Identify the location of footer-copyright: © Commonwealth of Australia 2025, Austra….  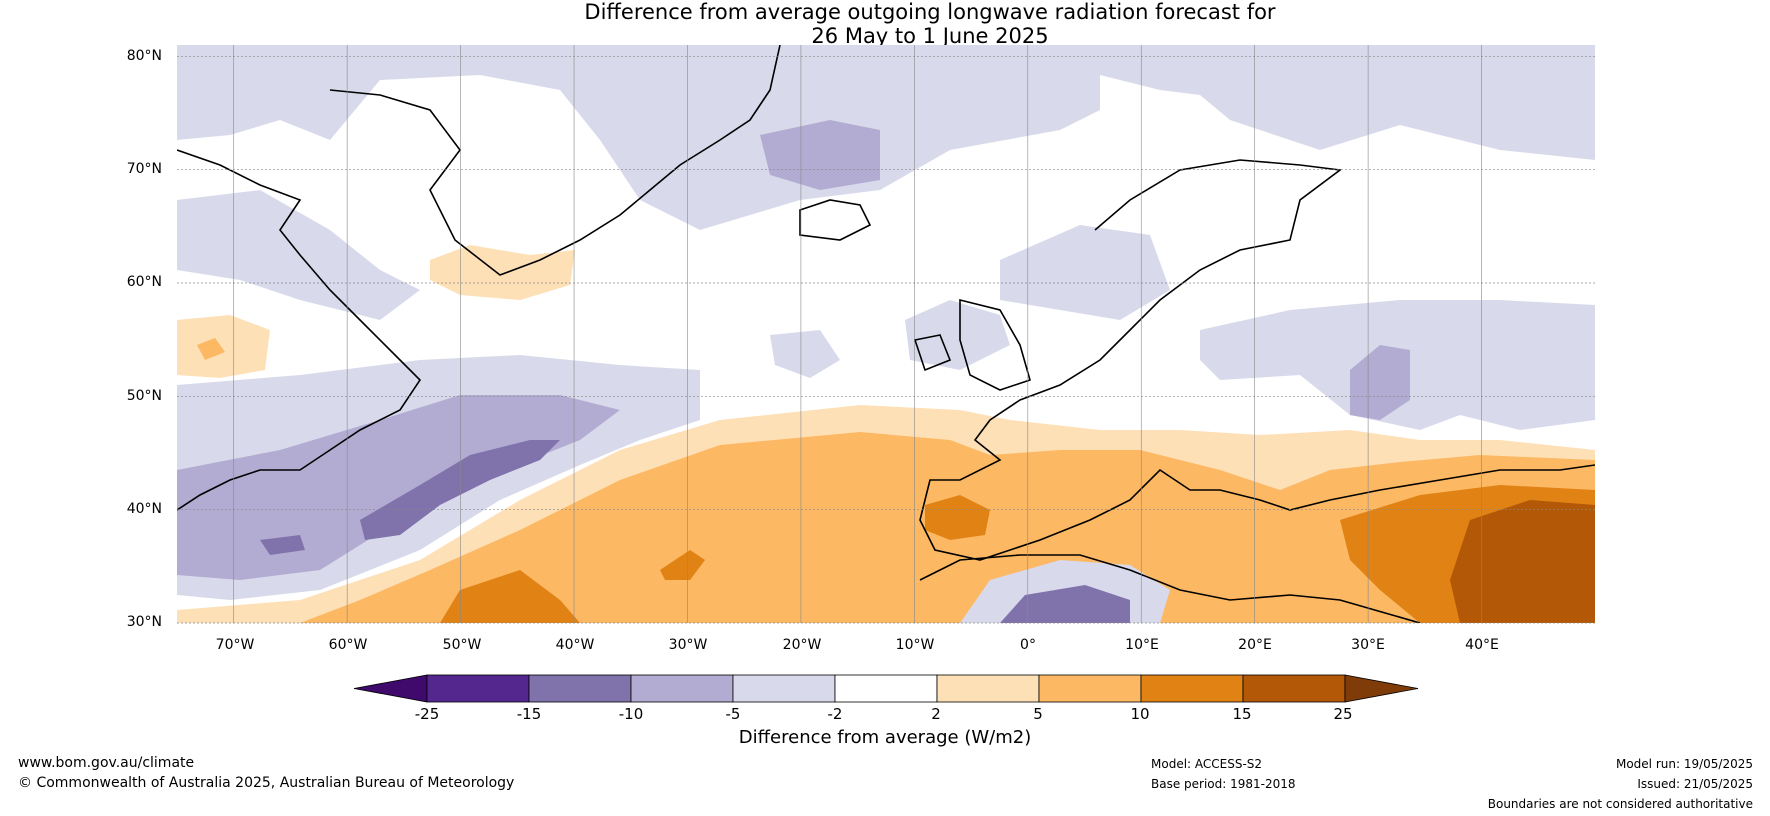
(266, 783).